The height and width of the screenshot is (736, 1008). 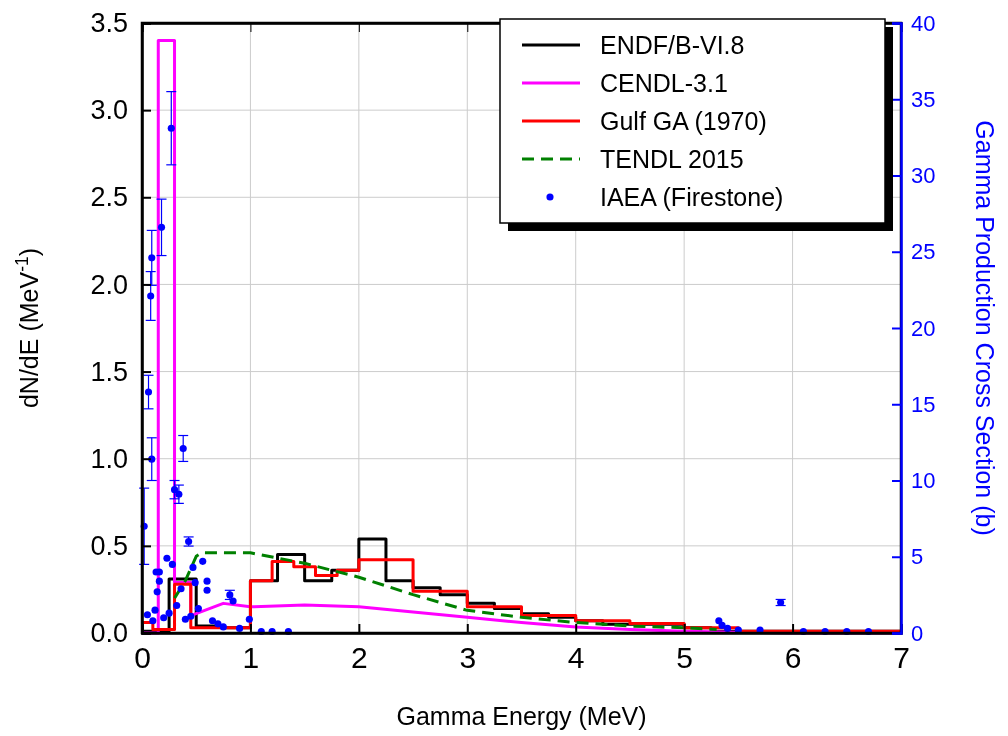 What do you see at coordinates (917, 557) in the screenshot?
I see `y2-tick-label: 5` at bounding box center [917, 557].